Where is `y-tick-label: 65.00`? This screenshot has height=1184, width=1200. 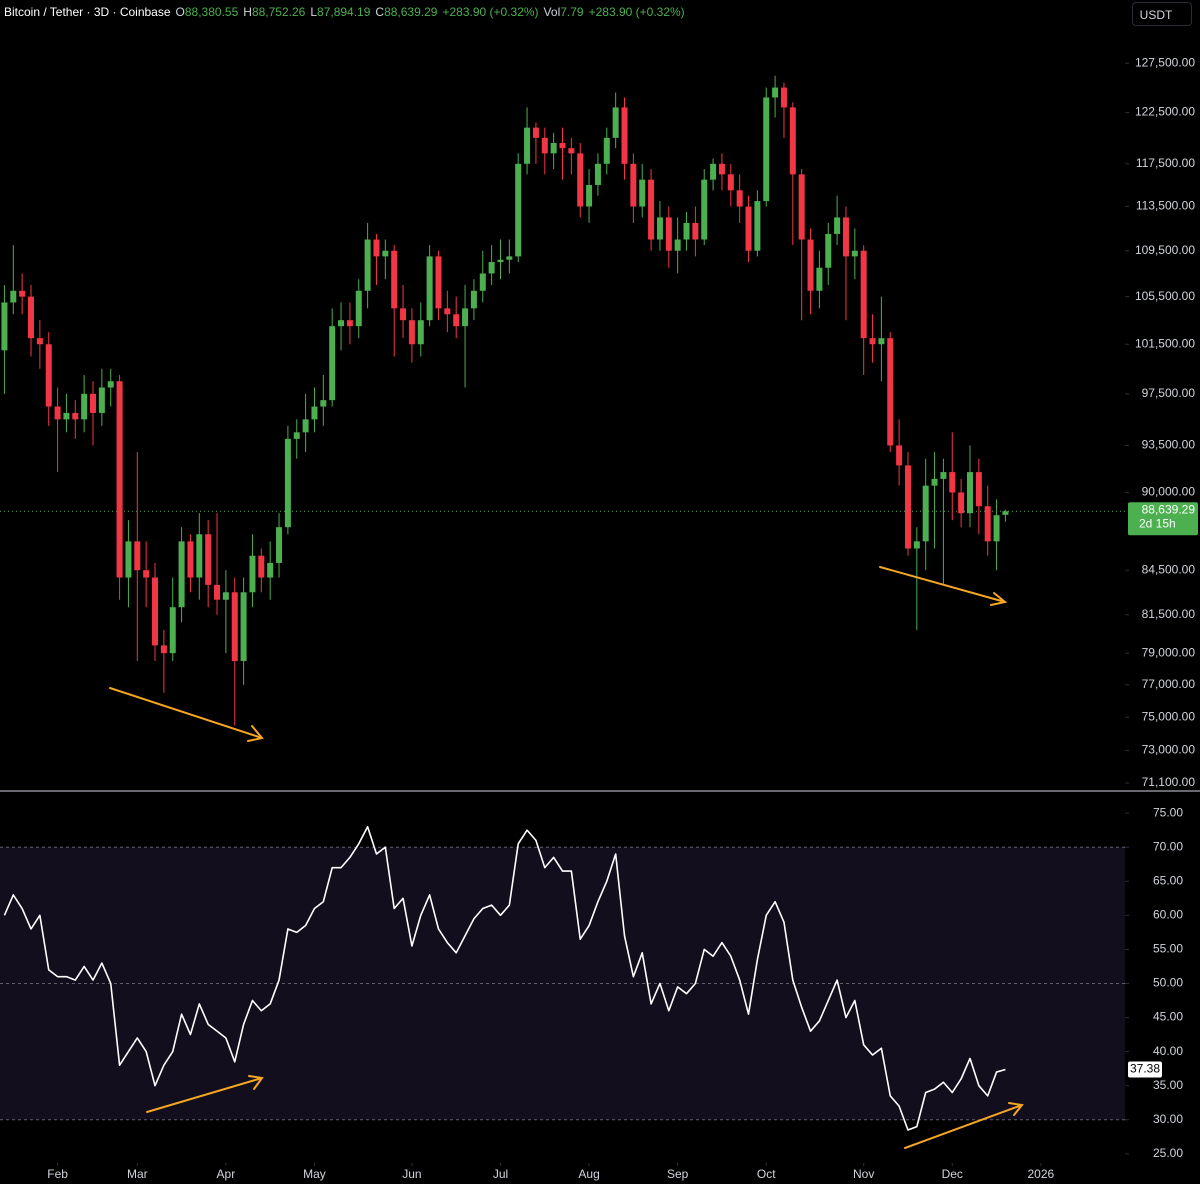
y-tick-label: 65.00 is located at coordinates (1168, 880).